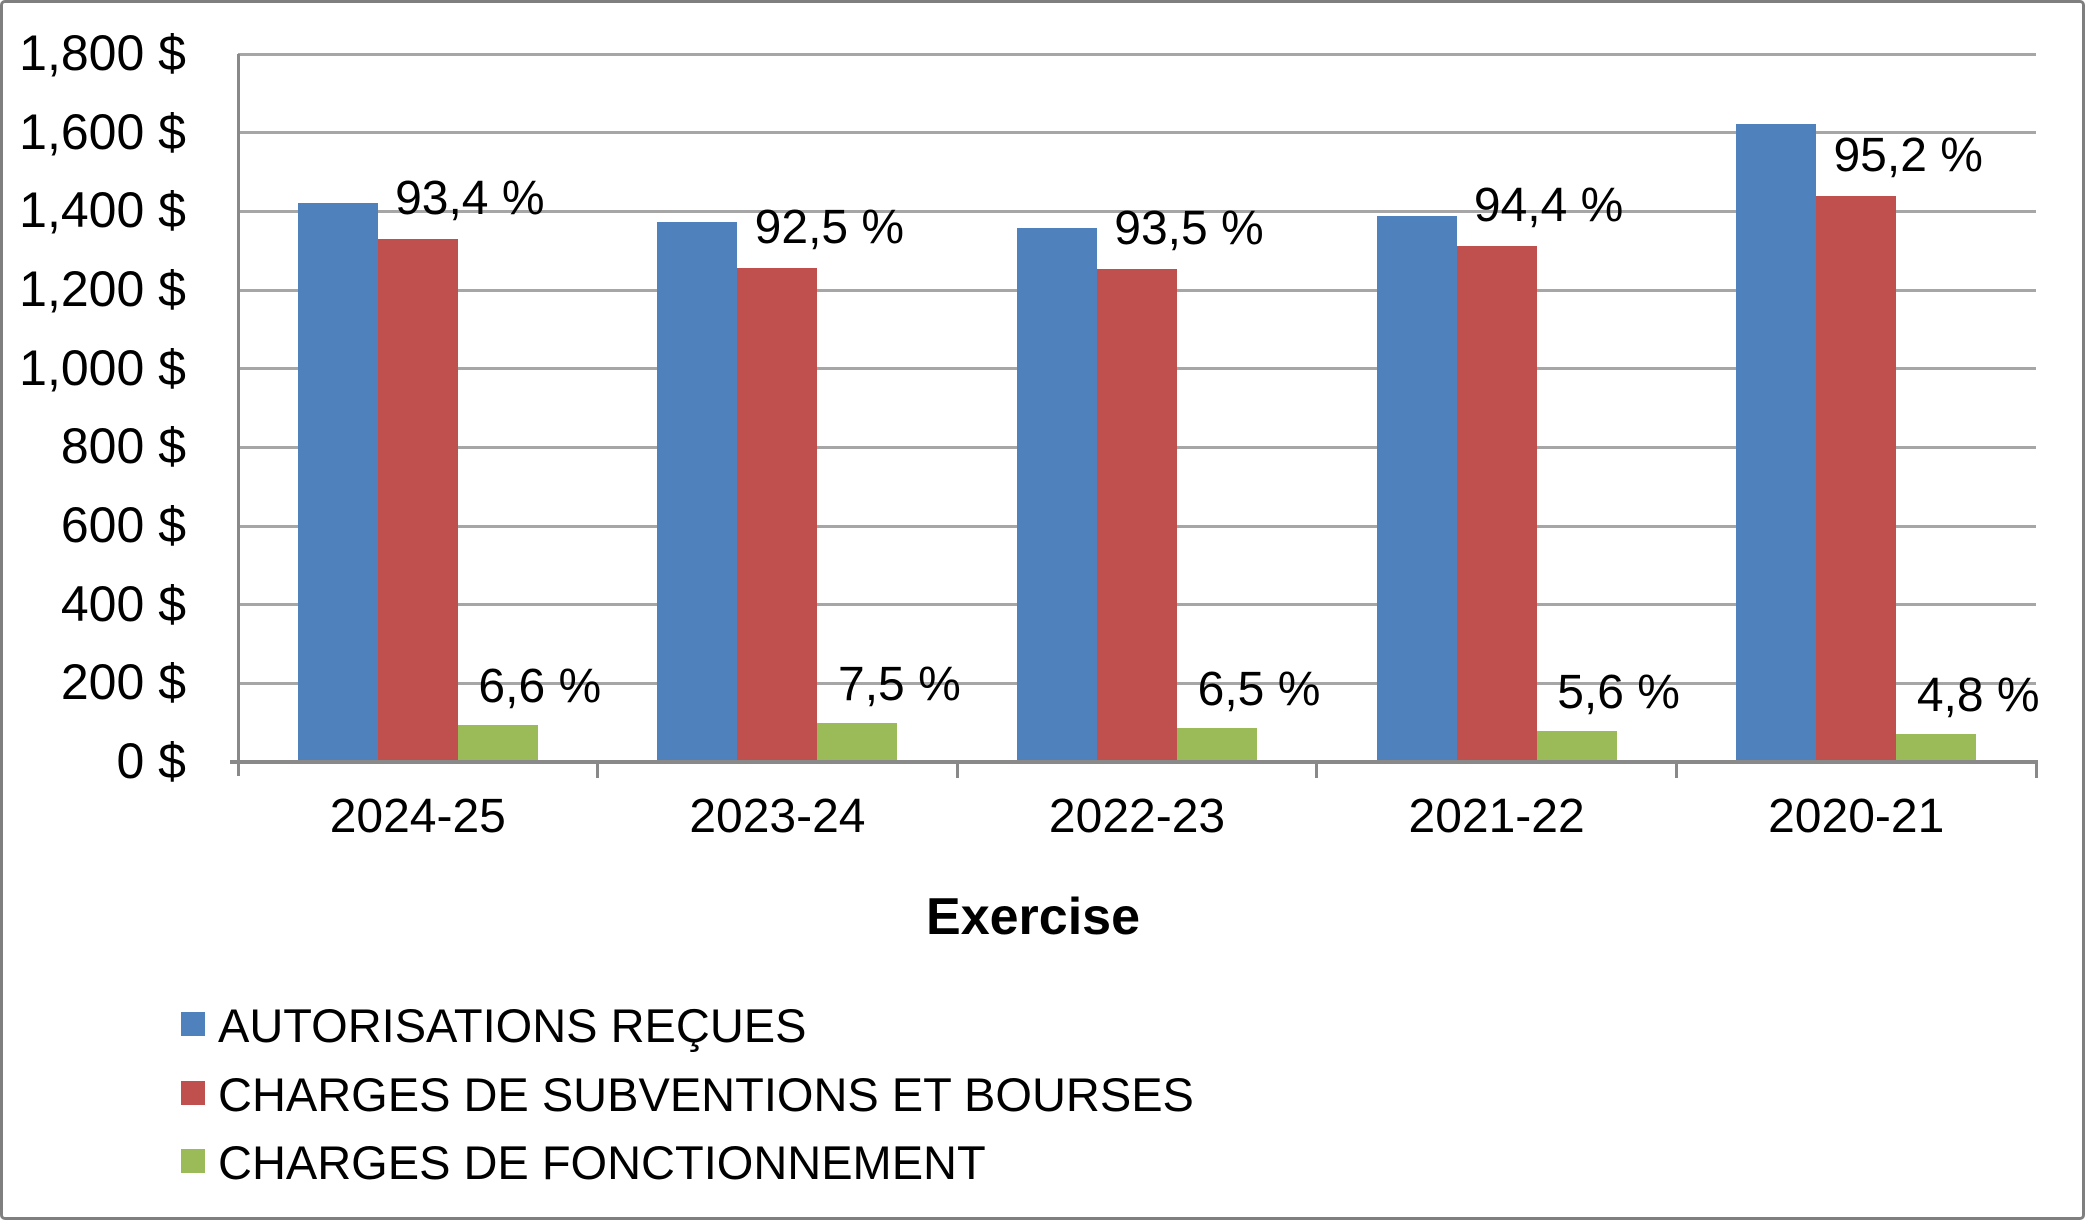  I want to click on y-axis-label: 200 $, so click(123, 682).